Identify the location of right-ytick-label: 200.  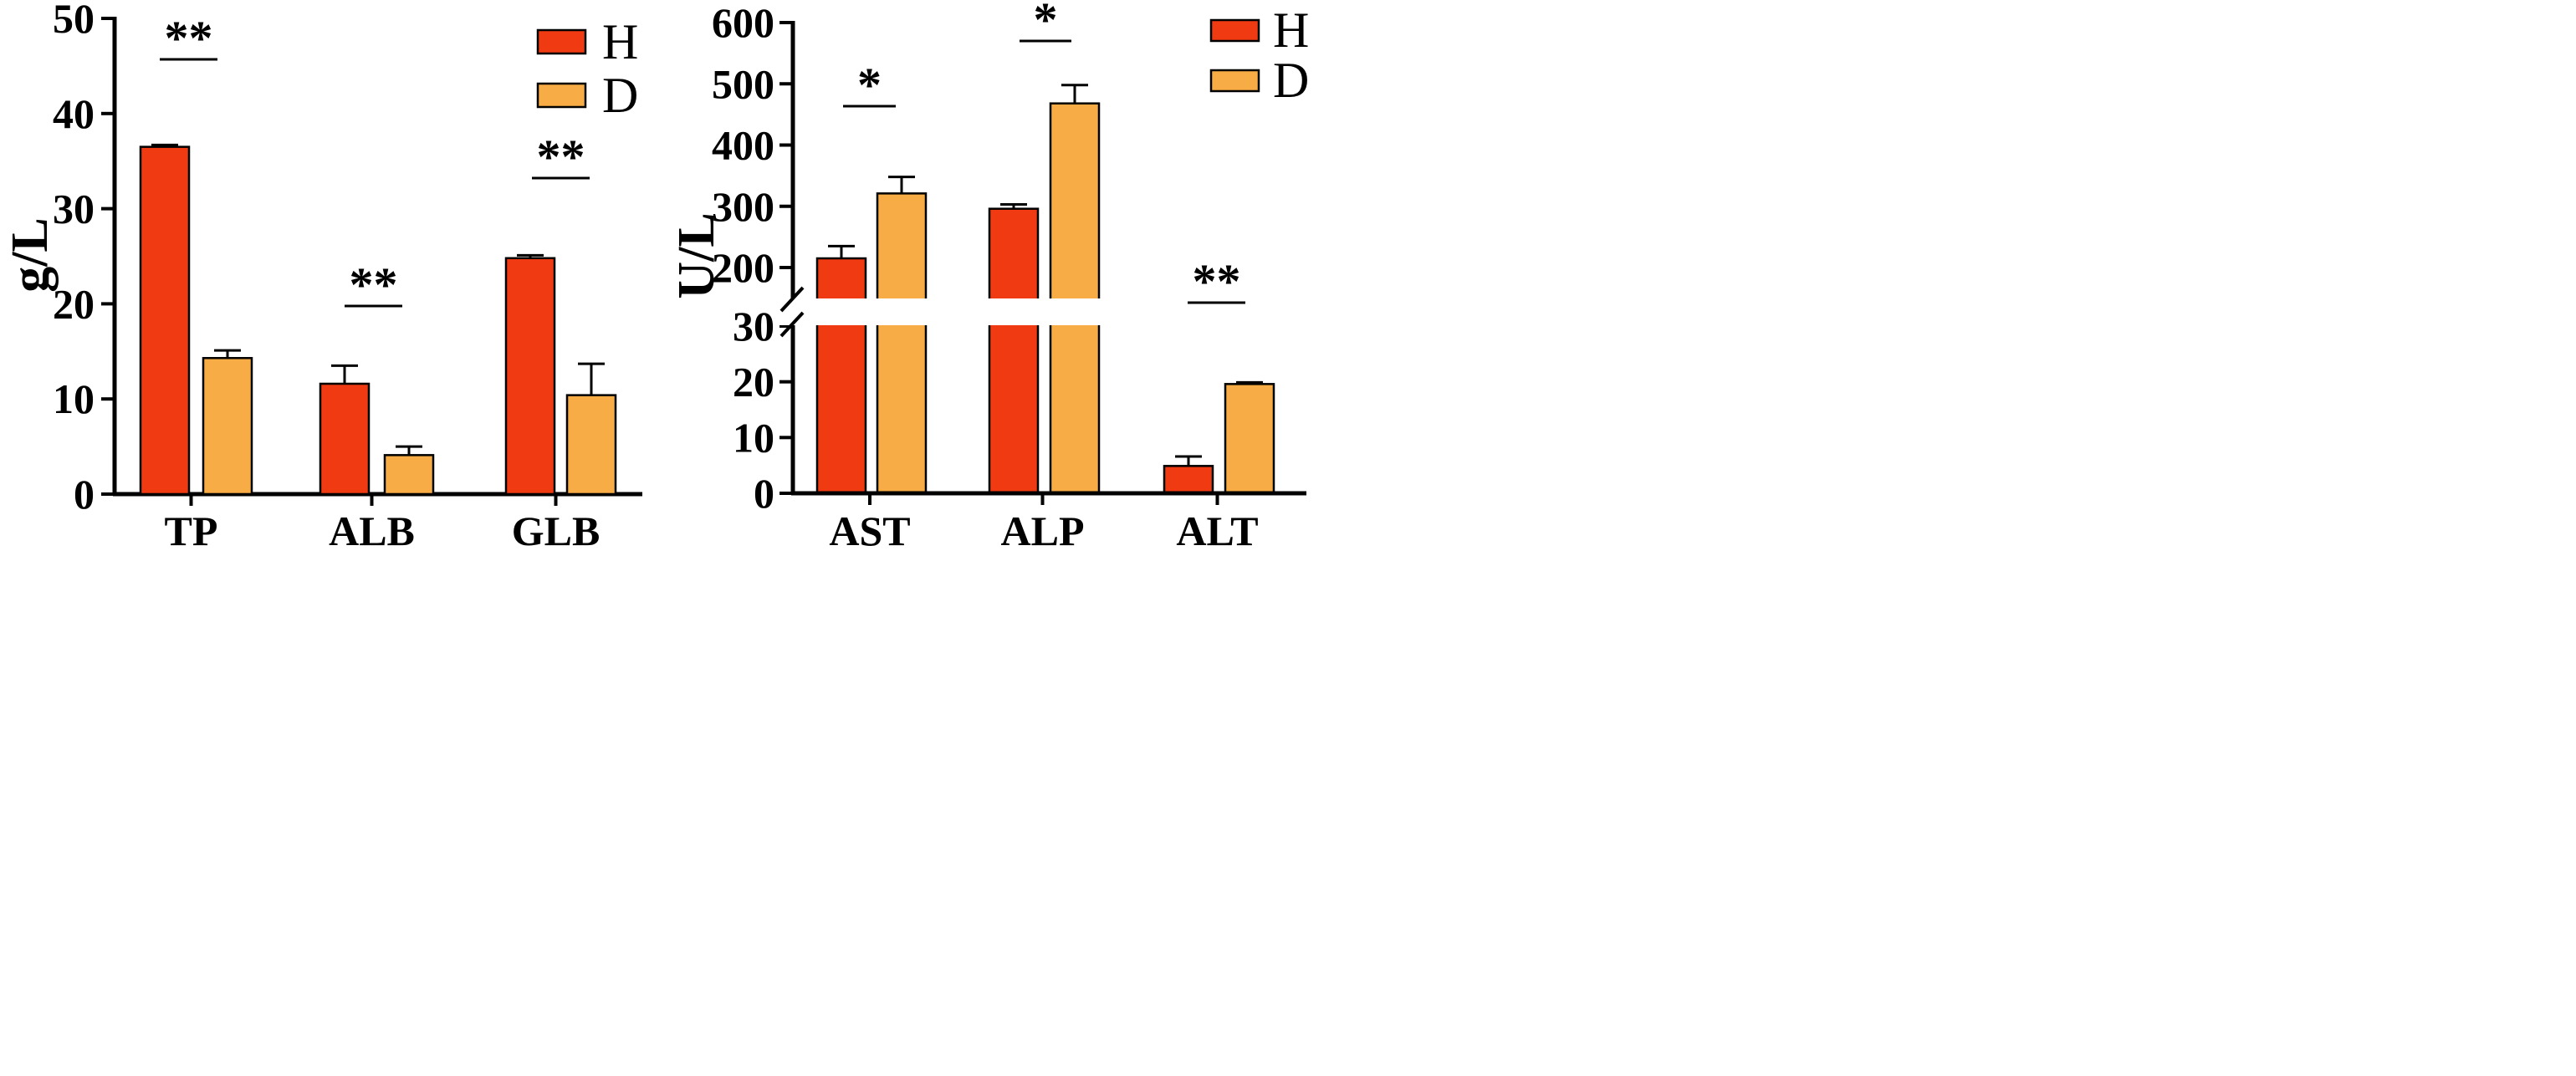
(743, 268).